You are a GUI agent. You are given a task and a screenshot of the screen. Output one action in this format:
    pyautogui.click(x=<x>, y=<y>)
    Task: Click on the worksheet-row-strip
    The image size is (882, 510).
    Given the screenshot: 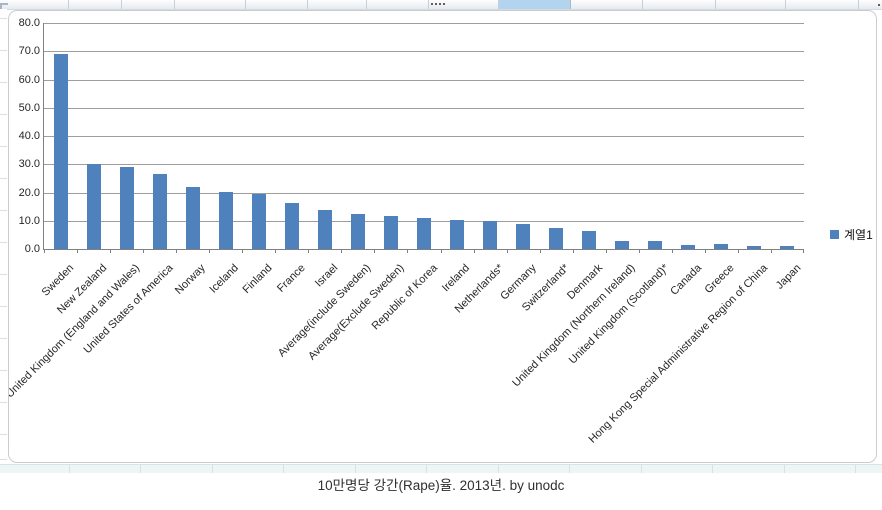 What is the action you would take?
    pyautogui.click(x=3, y=236)
    